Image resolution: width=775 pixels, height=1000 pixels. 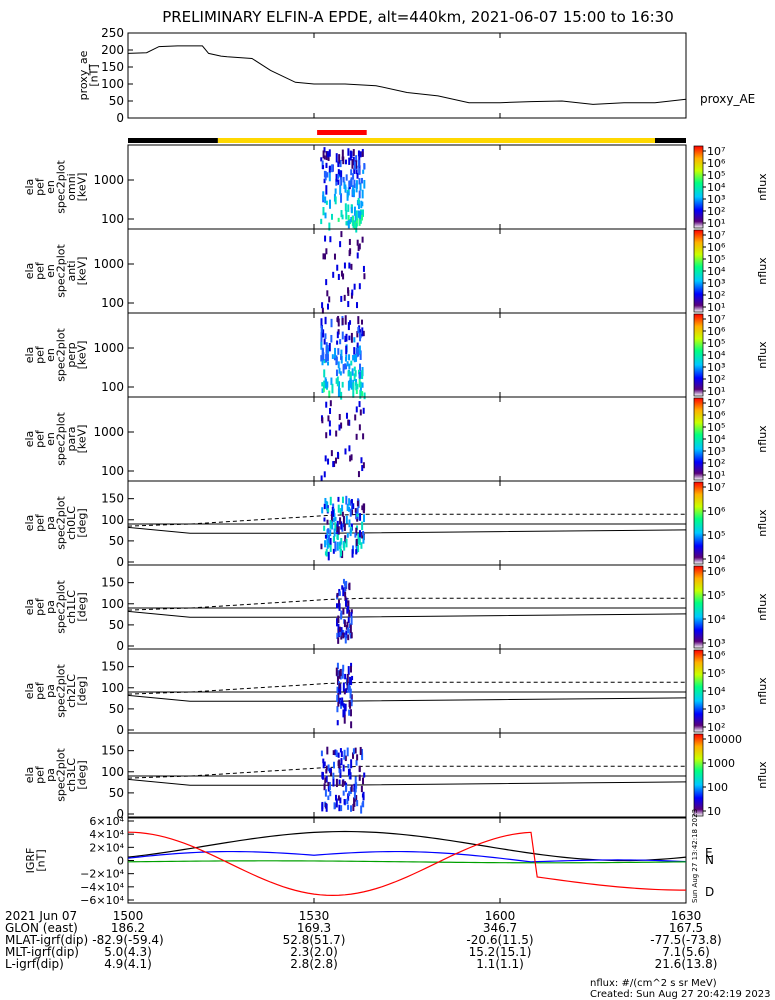 I want to click on ephem-row-label: L-igrf(dip), so click(x=34, y=964).